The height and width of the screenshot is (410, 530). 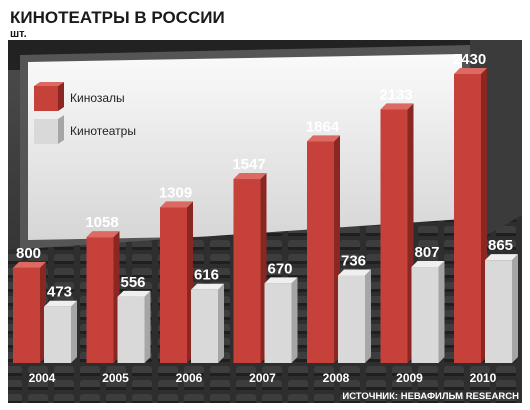 I want to click on bar-kinoteatry-2005-top, so click(x=134, y=293).